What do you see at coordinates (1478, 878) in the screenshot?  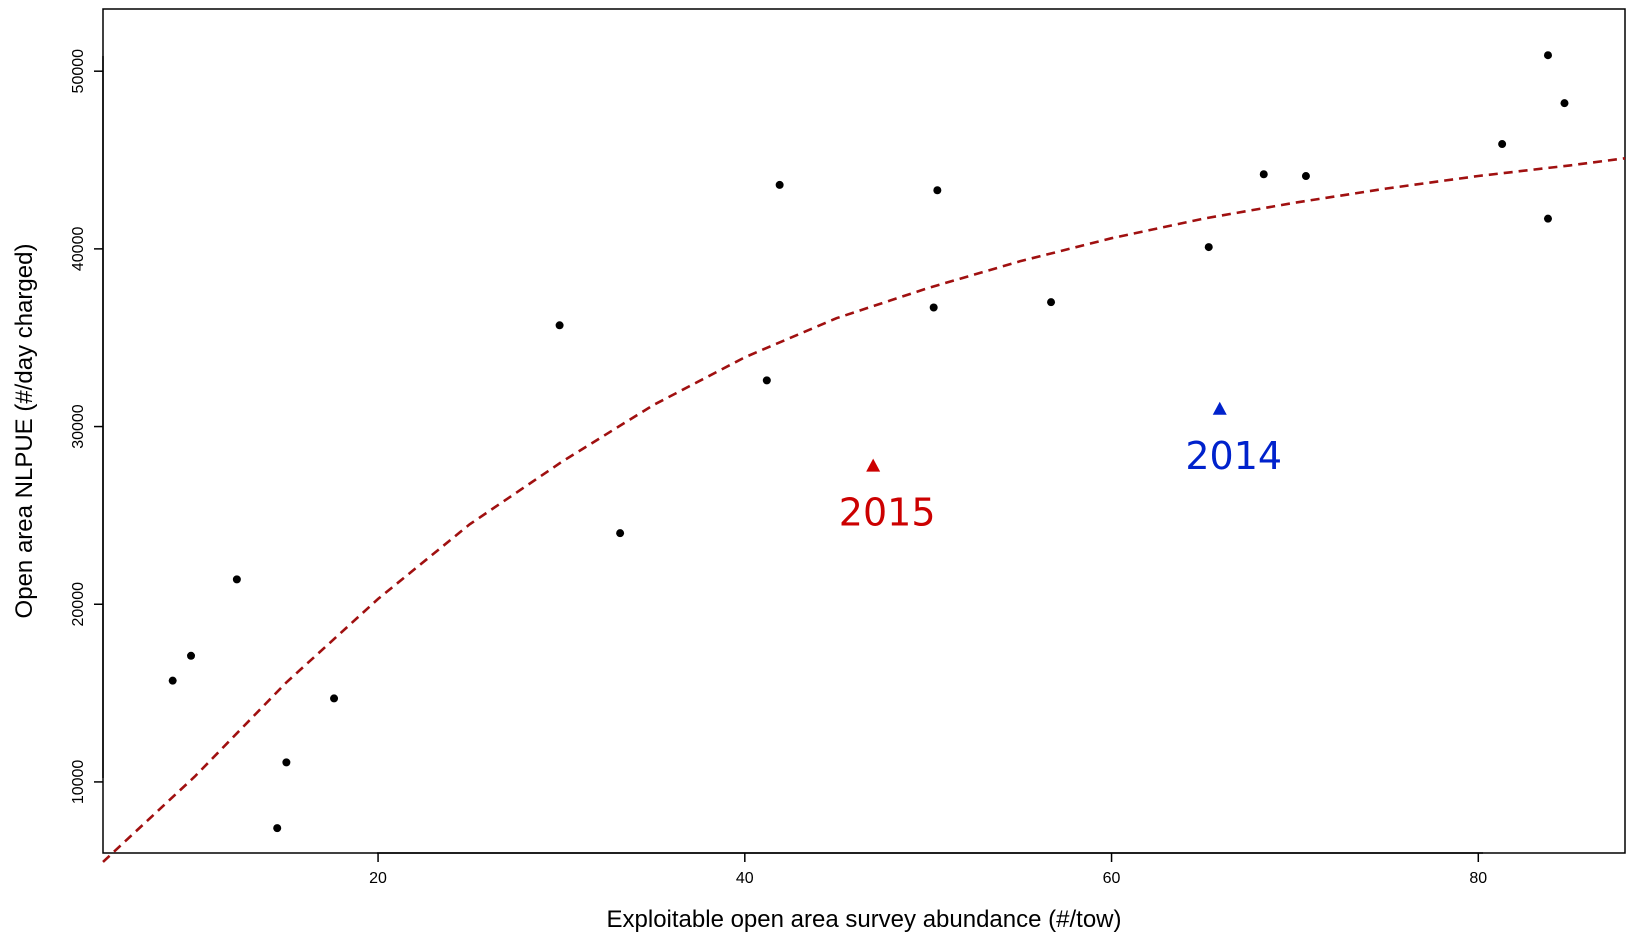 I see `x-tick-label: 80` at bounding box center [1478, 878].